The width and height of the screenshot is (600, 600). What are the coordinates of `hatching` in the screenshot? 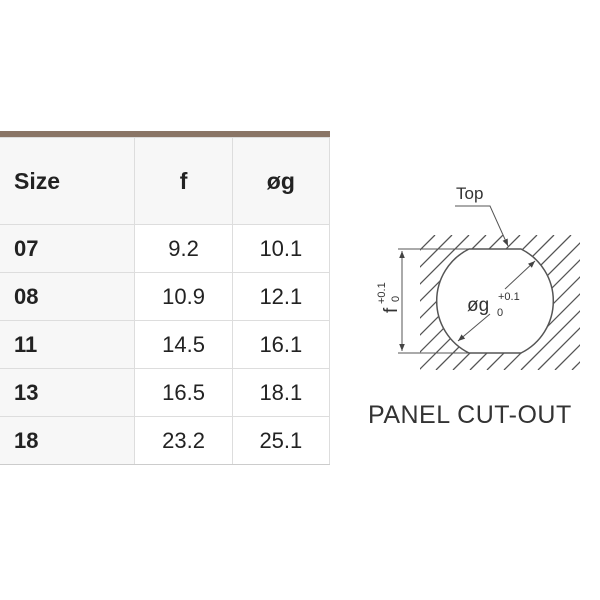 It's located at (500, 302).